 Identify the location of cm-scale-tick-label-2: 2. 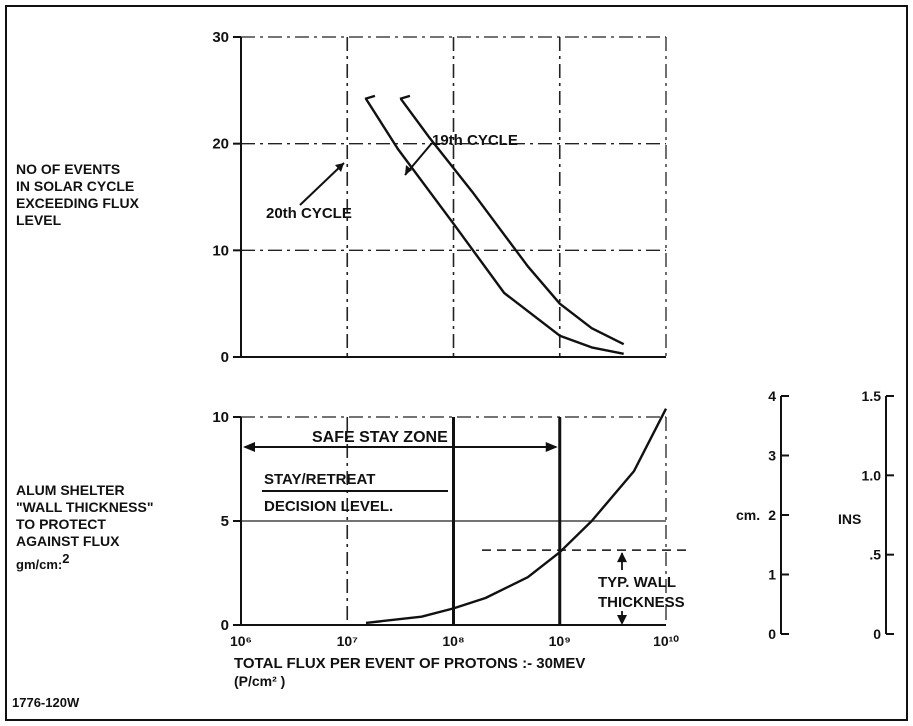
(772, 515).